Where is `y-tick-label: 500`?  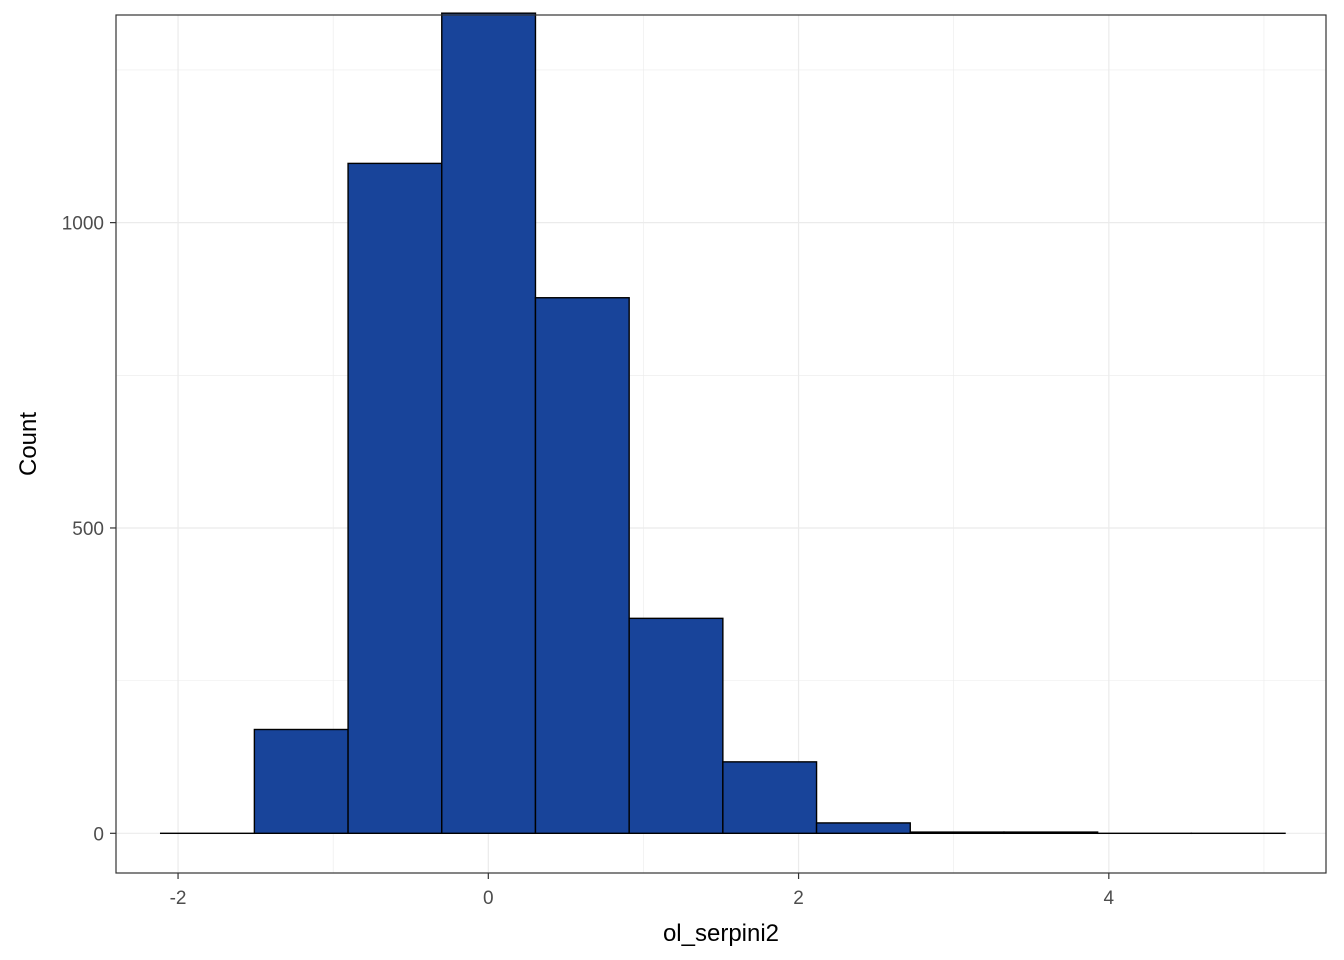
y-tick-label: 500 is located at coordinates (88, 529).